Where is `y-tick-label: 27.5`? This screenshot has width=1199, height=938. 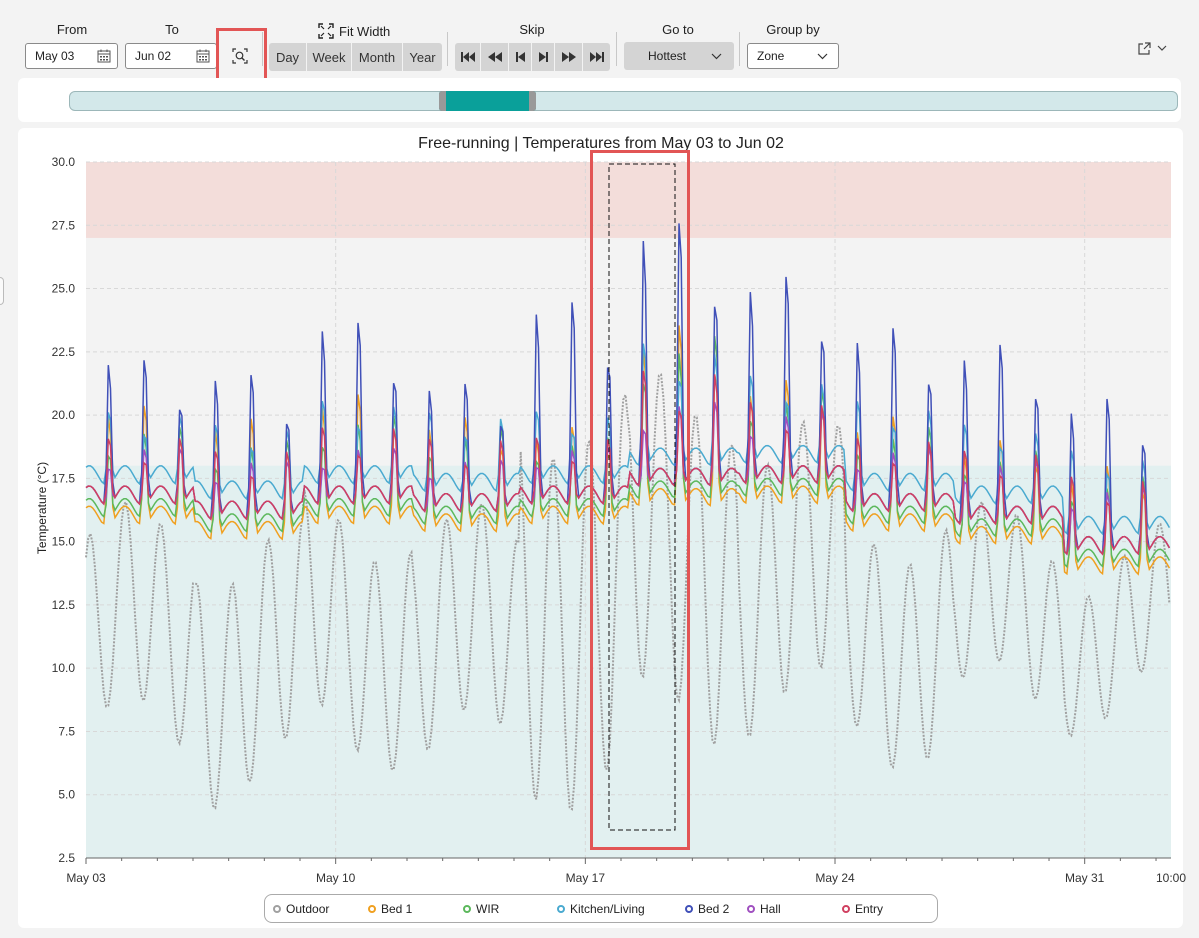 y-tick-label: 27.5 is located at coordinates (64, 225).